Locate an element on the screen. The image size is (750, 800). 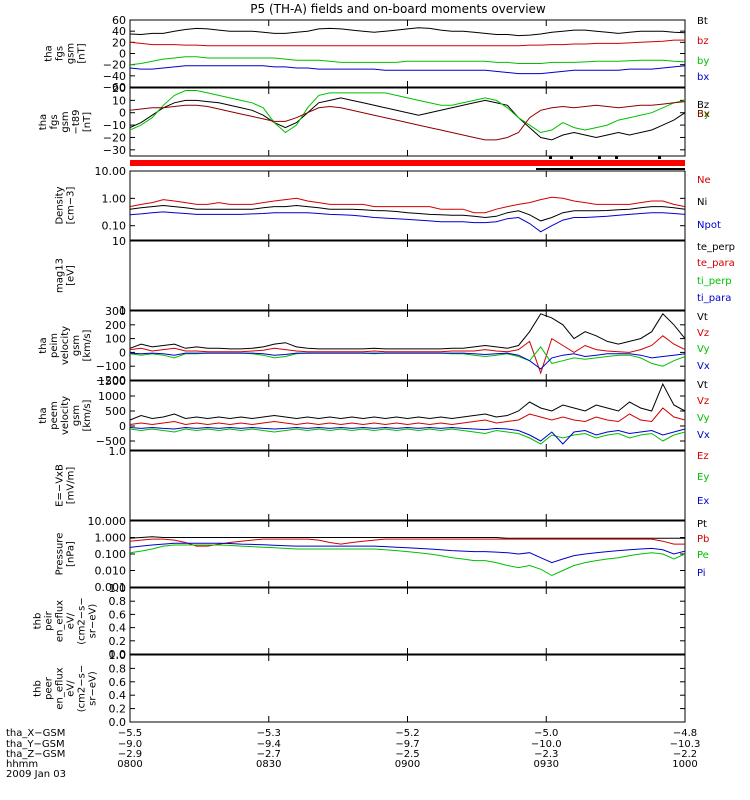
ytick-label: 0.10 is located at coordinates (114, 226).